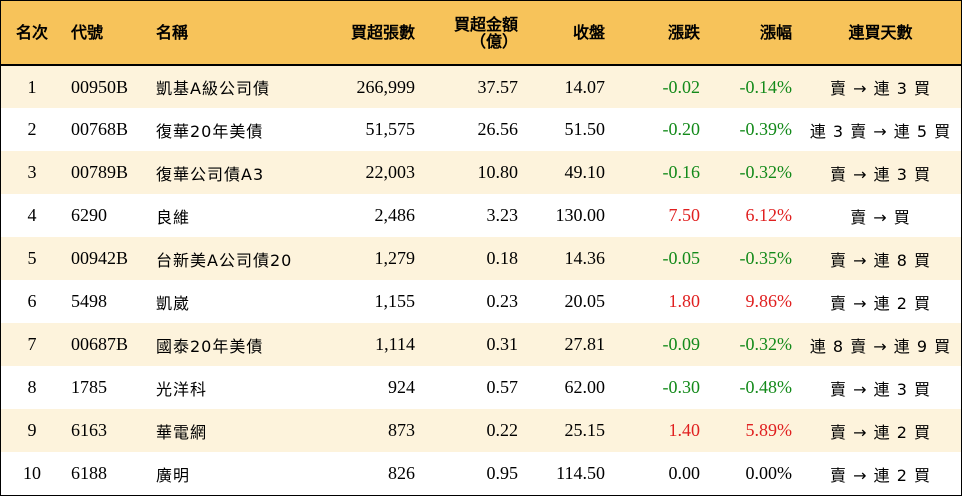 The image size is (962, 496). What do you see at coordinates (660, 33) in the screenshot?
I see `header-change: 漲跌` at bounding box center [660, 33].